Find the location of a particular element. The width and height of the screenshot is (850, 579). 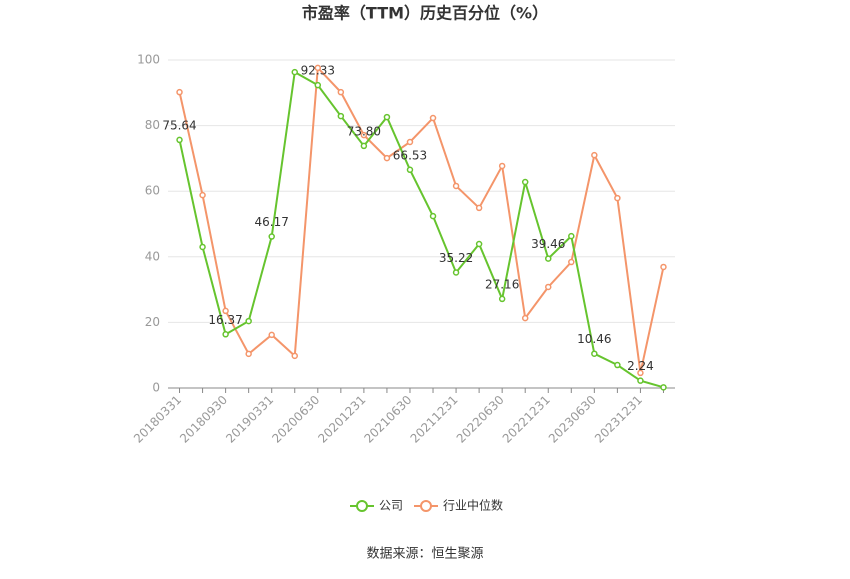

y-tick-label: 0 is located at coordinates (156, 388).